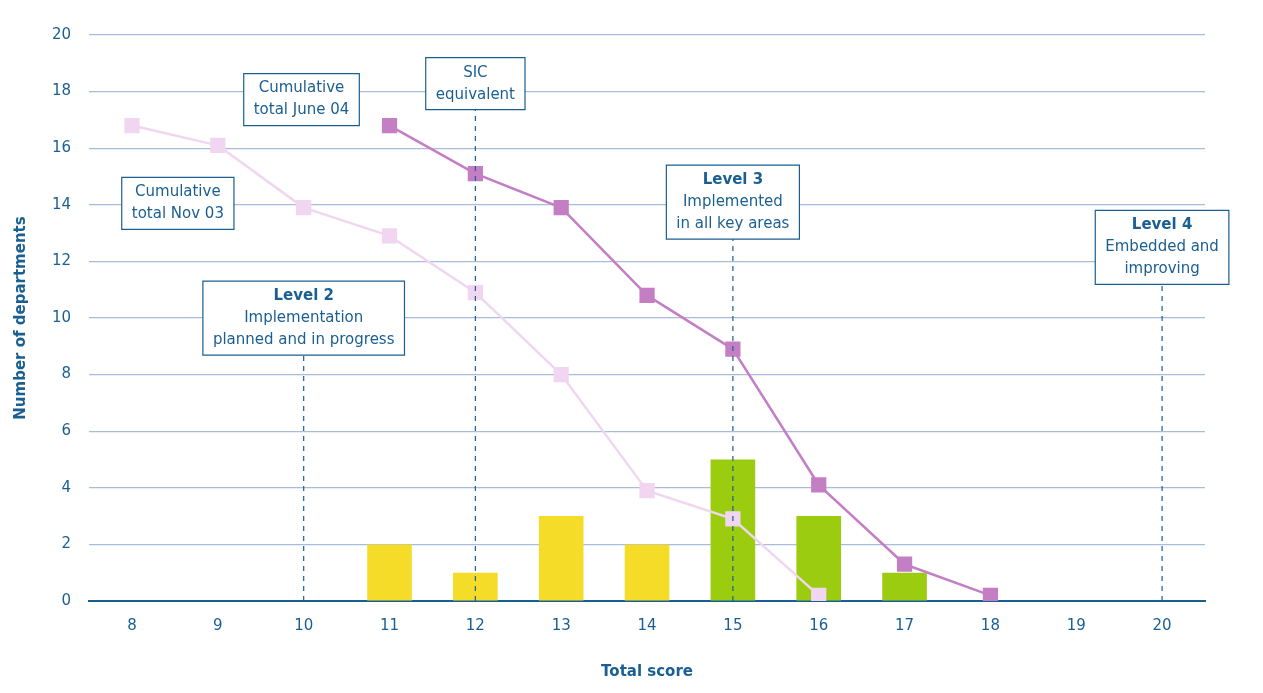  Describe the element at coordinates (61, 147) in the screenshot. I see `y-tick-label: 16` at that location.